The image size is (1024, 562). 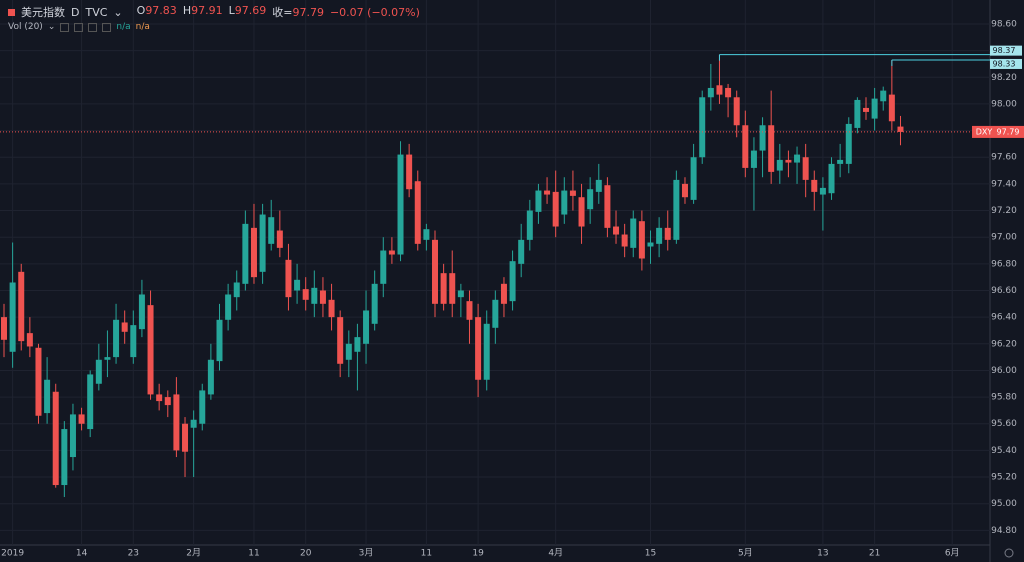 What do you see at coordinates (366, 553) in the screenshot?
I see `x-tick-label: 3月` at bounding box center [366, 553].